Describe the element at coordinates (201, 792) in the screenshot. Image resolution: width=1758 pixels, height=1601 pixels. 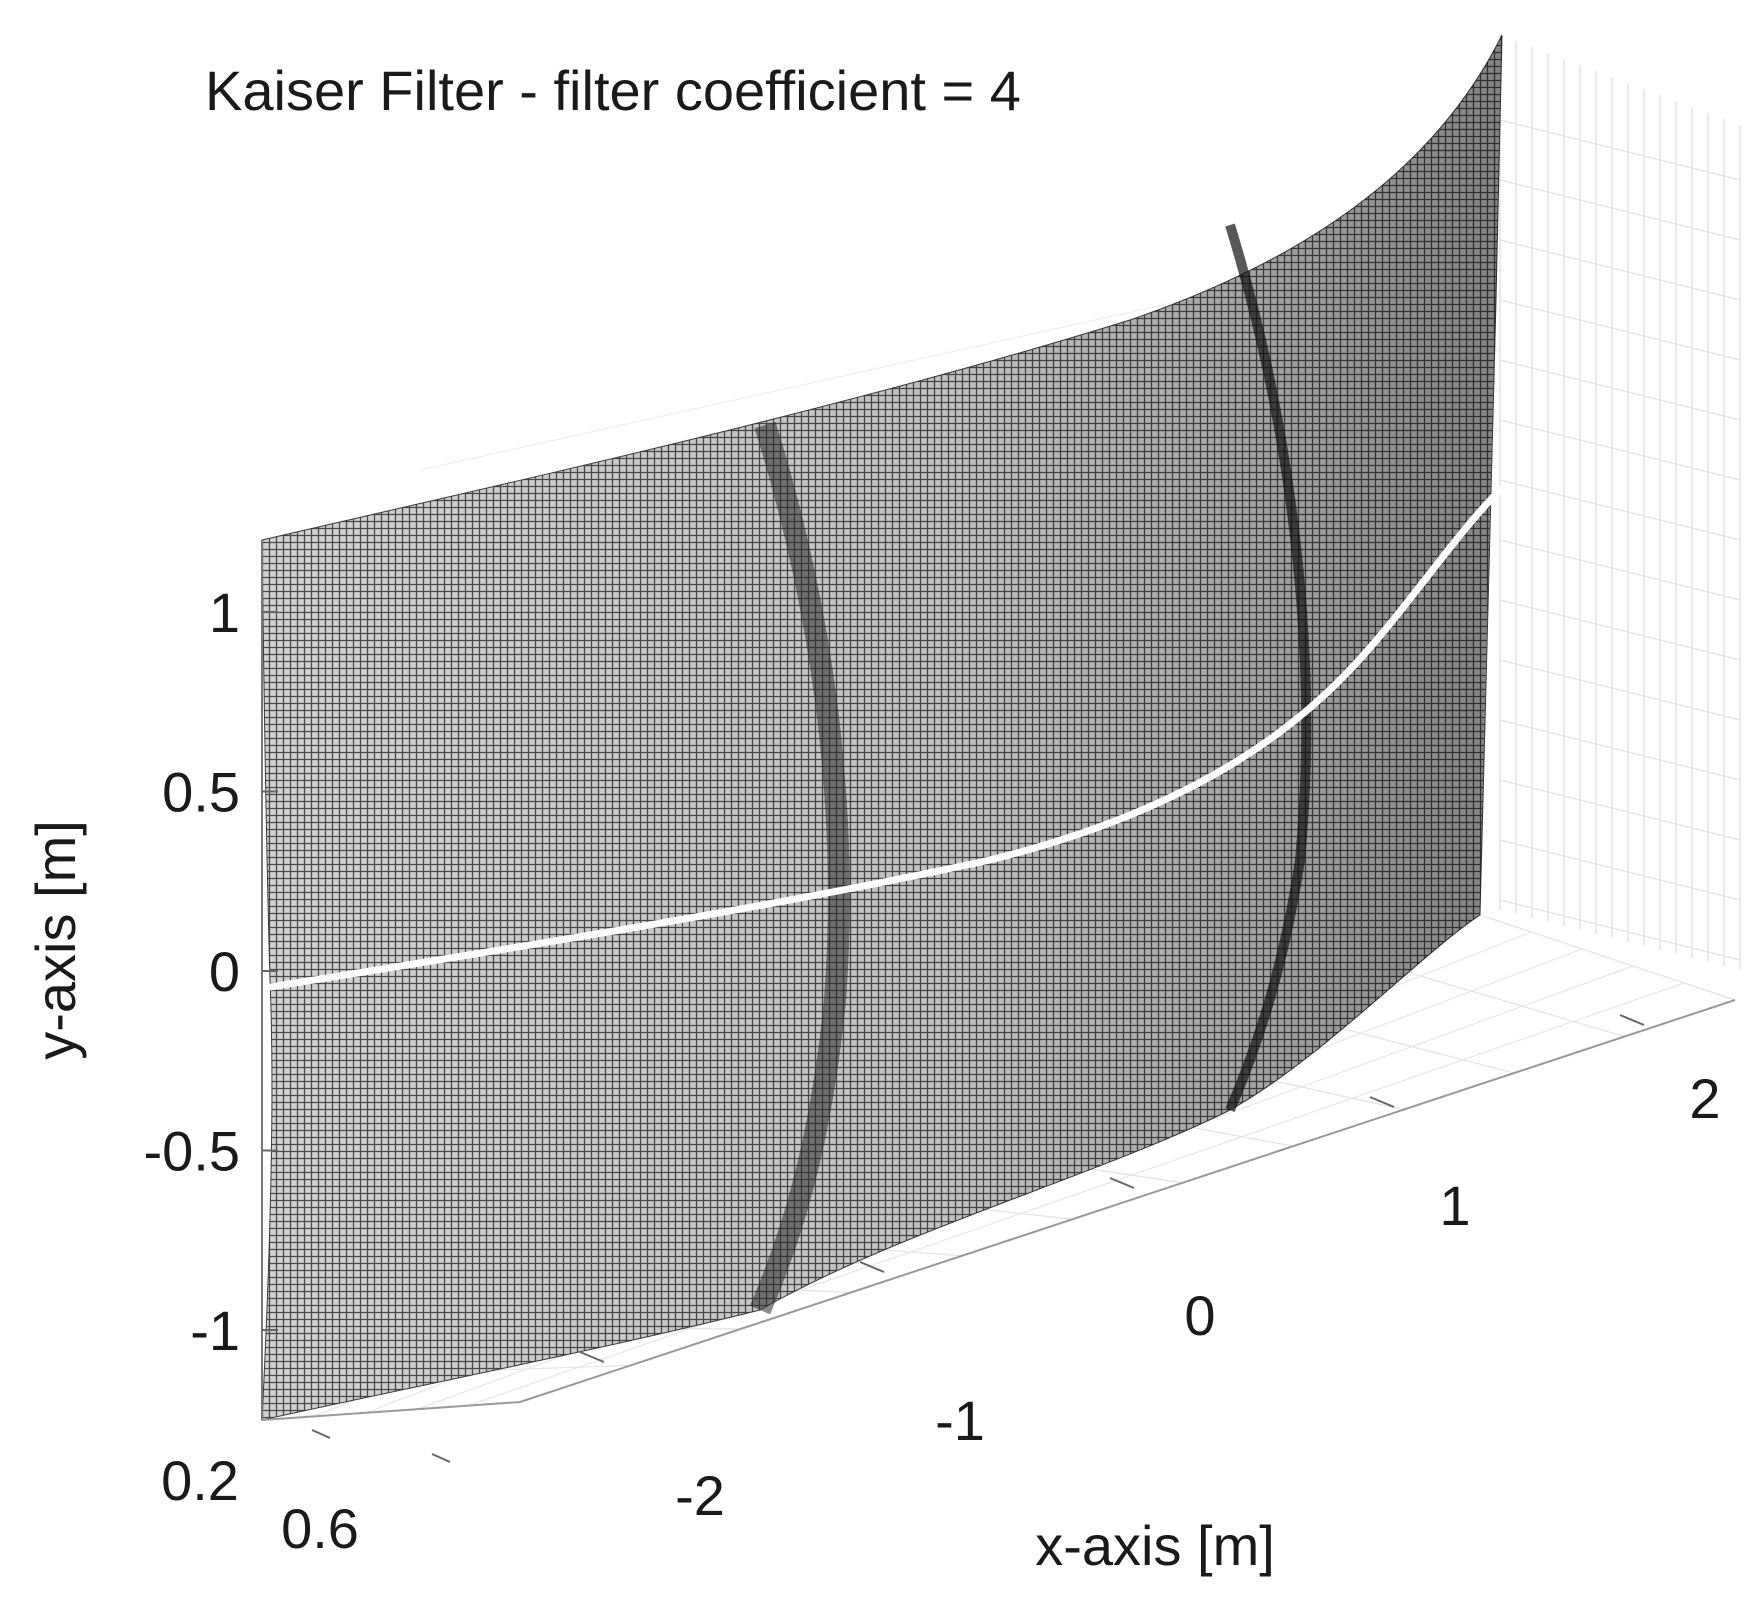
I see `y-tick-label: 0.5` at that location.